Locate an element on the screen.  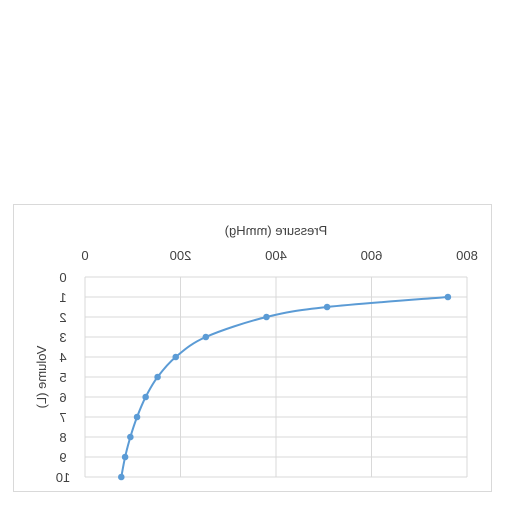
x-tick-label: 200 is located at coordinates (181, 255).